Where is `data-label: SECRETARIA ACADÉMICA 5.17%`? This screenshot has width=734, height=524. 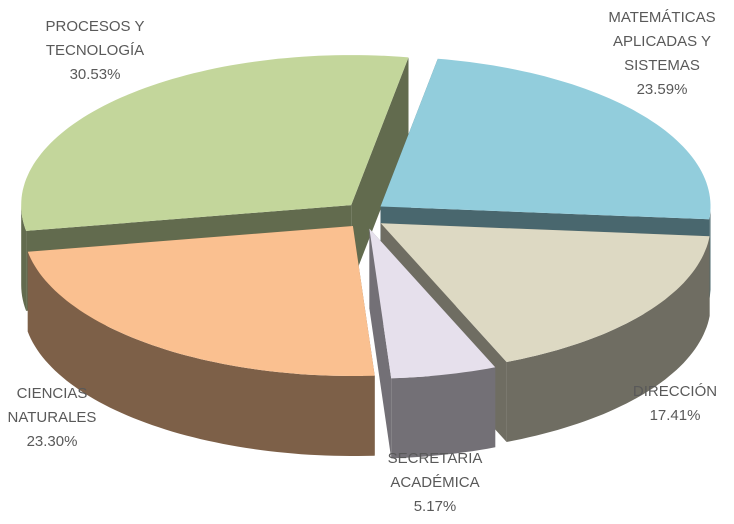 data-label: SECRETARIA ACADÉMICA 5.17% is located at coordinates (435, 483).